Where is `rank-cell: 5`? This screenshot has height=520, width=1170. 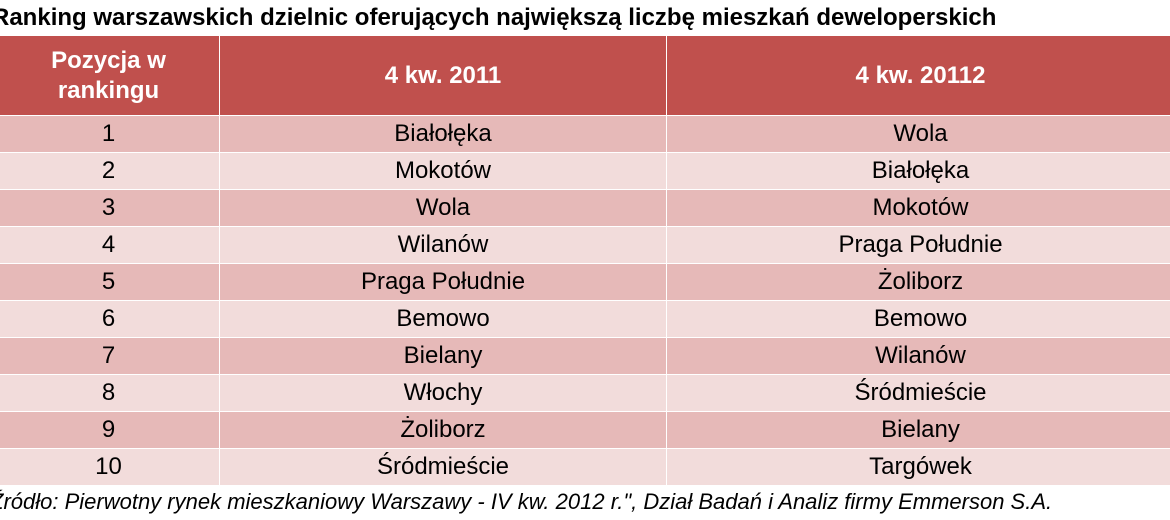
rank-cell: 5 is located at coordinates (110, 282).